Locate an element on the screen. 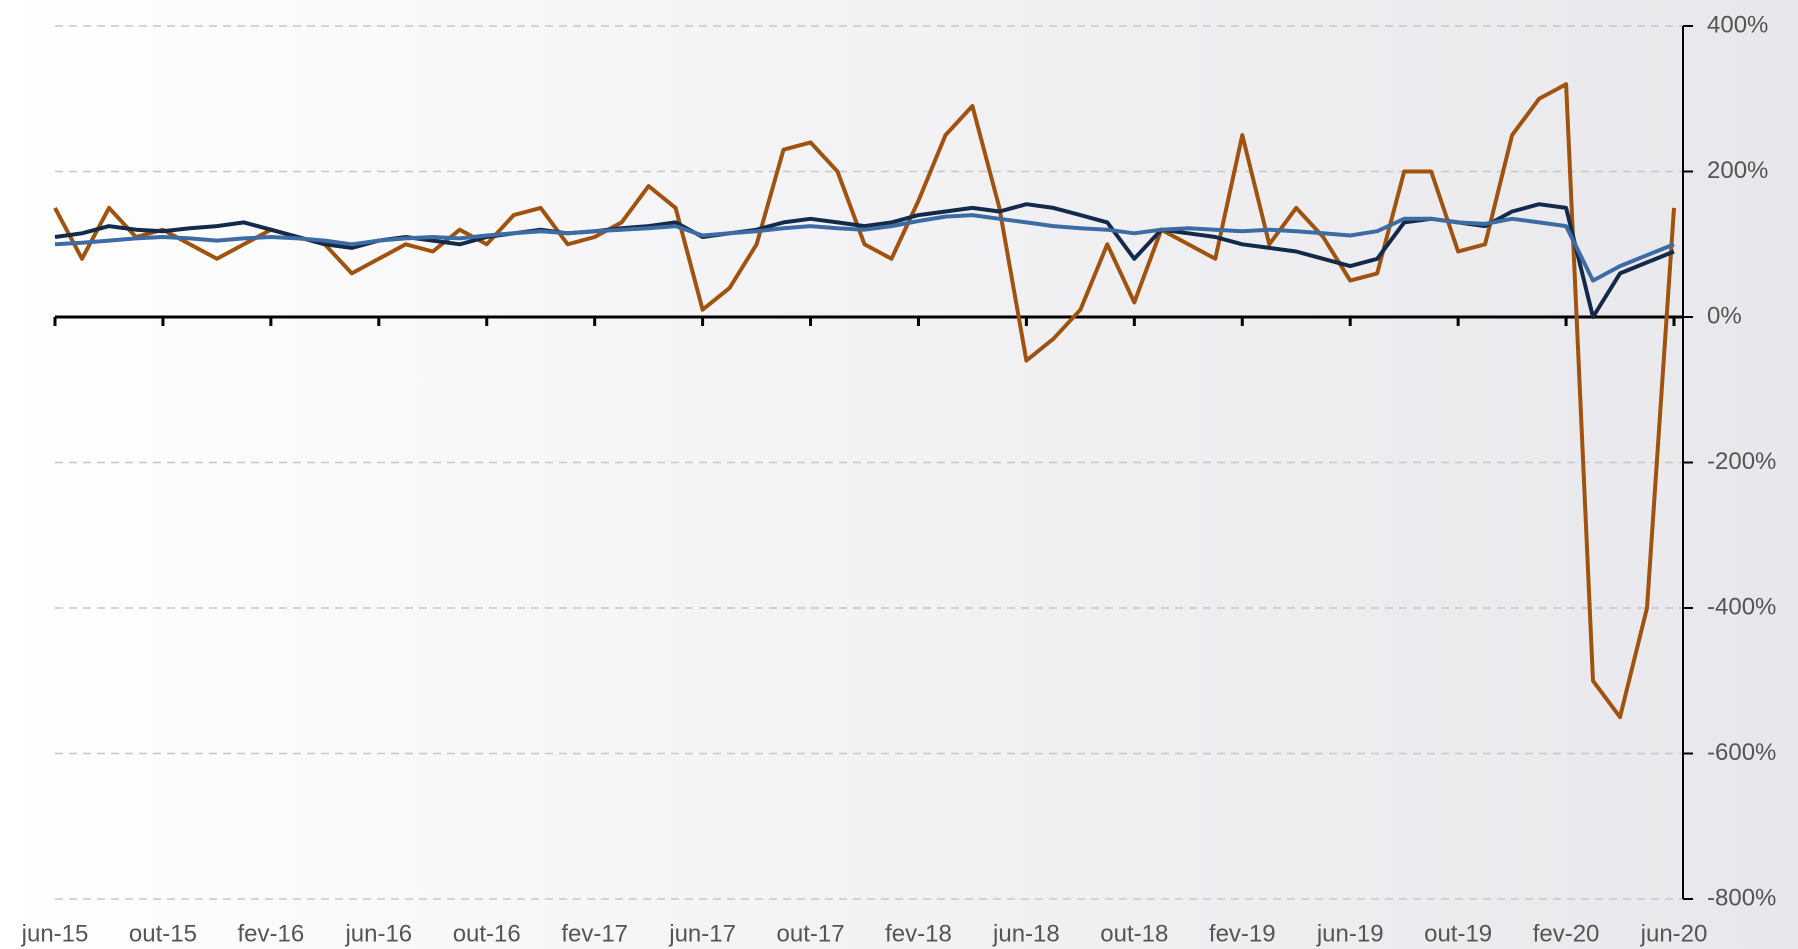 This screenshot has width=1798, height=949. y-tick-label: 0% is located at coordinates (1724, 315).